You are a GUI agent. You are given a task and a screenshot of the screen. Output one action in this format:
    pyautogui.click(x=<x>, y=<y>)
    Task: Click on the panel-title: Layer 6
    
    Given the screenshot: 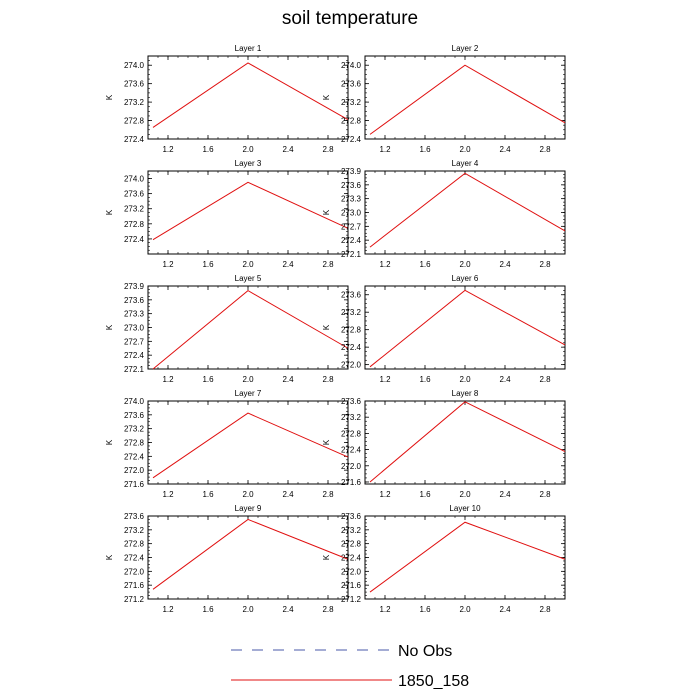 What is the action you would take?
    pyautogui.click(x=465, y=278)
    